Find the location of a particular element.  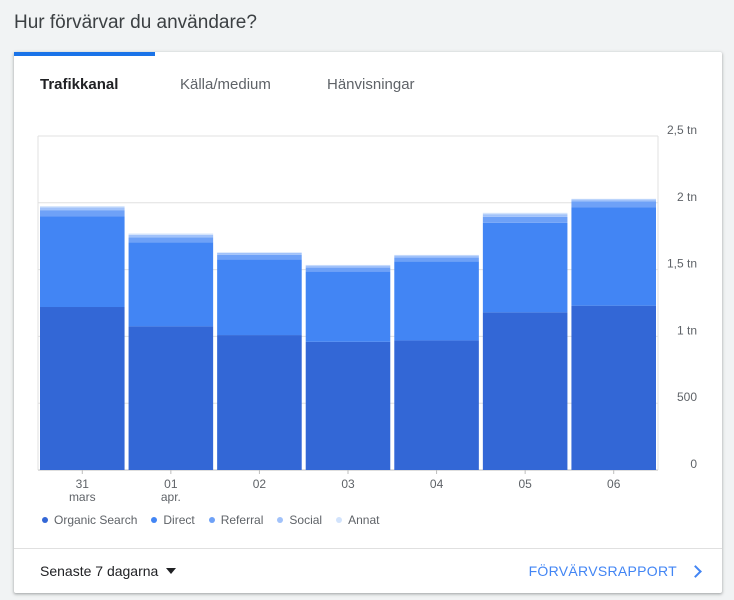

x-tick-label: 02 is located at coordinates (260, 484).